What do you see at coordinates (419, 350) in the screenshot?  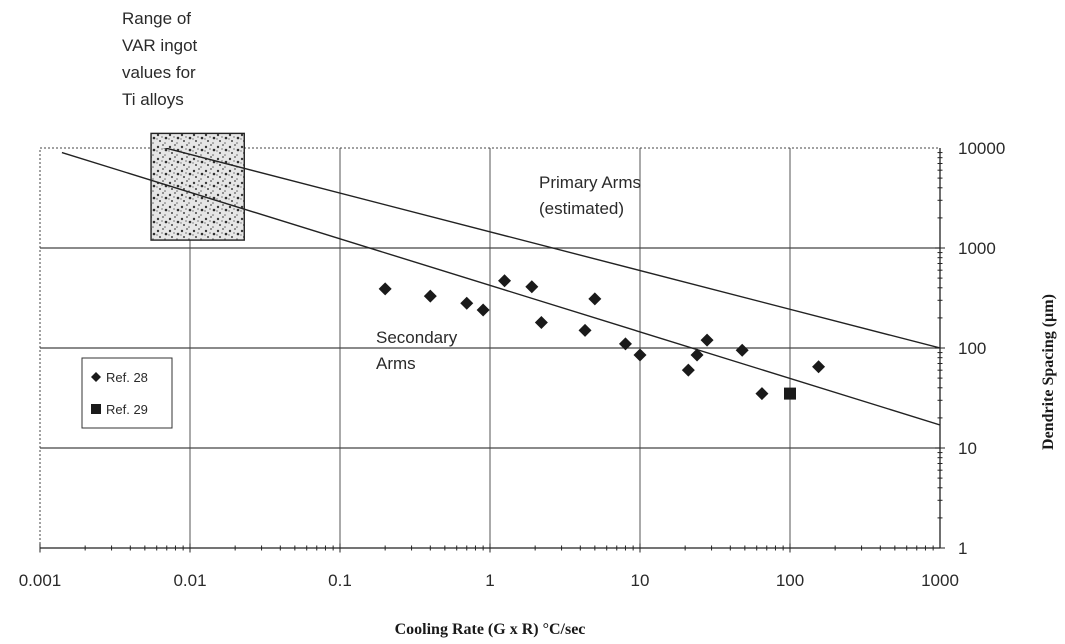 I see `annotation-secondary-arms: Secondary Arms` at bounding box center [419, 350].